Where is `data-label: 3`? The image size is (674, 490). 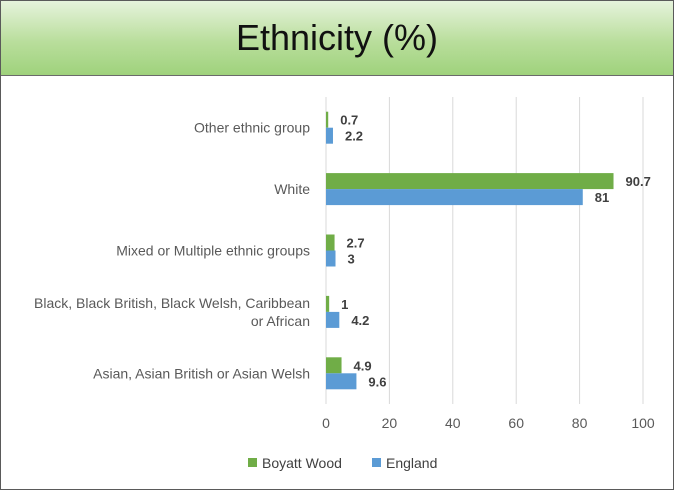
data-label: 3 is located at coordinates (351, 259).